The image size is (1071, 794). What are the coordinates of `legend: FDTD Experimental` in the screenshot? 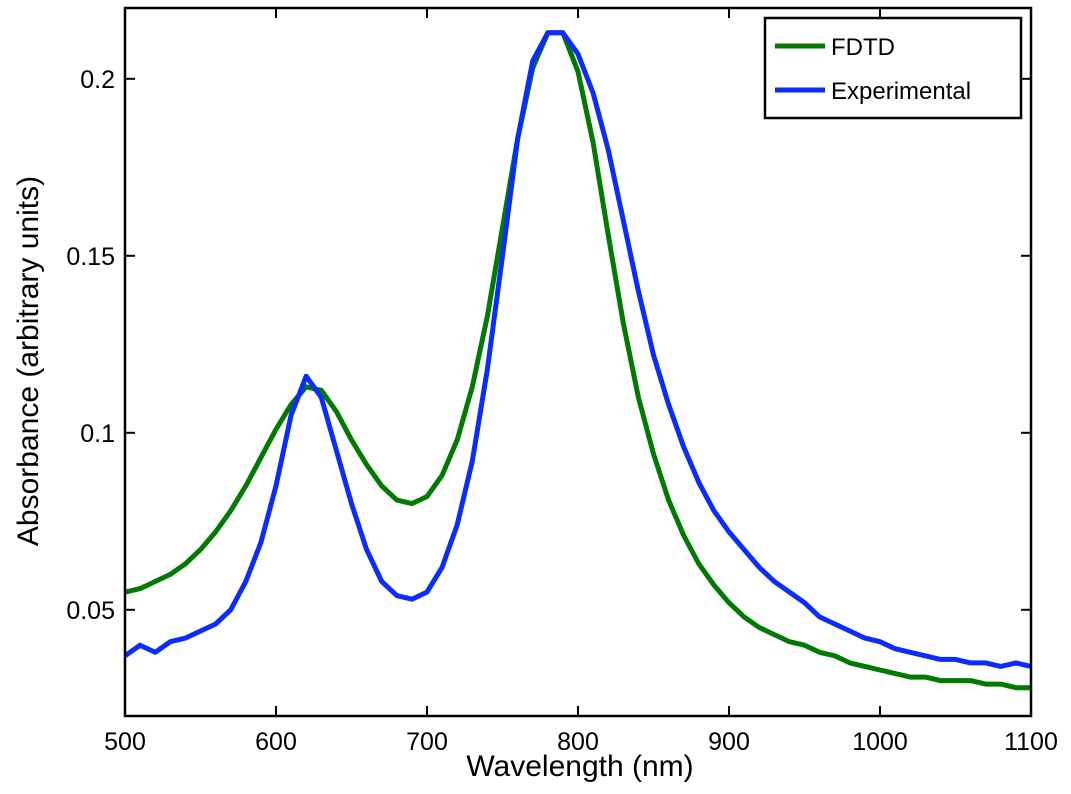 It's located at (893, 68).